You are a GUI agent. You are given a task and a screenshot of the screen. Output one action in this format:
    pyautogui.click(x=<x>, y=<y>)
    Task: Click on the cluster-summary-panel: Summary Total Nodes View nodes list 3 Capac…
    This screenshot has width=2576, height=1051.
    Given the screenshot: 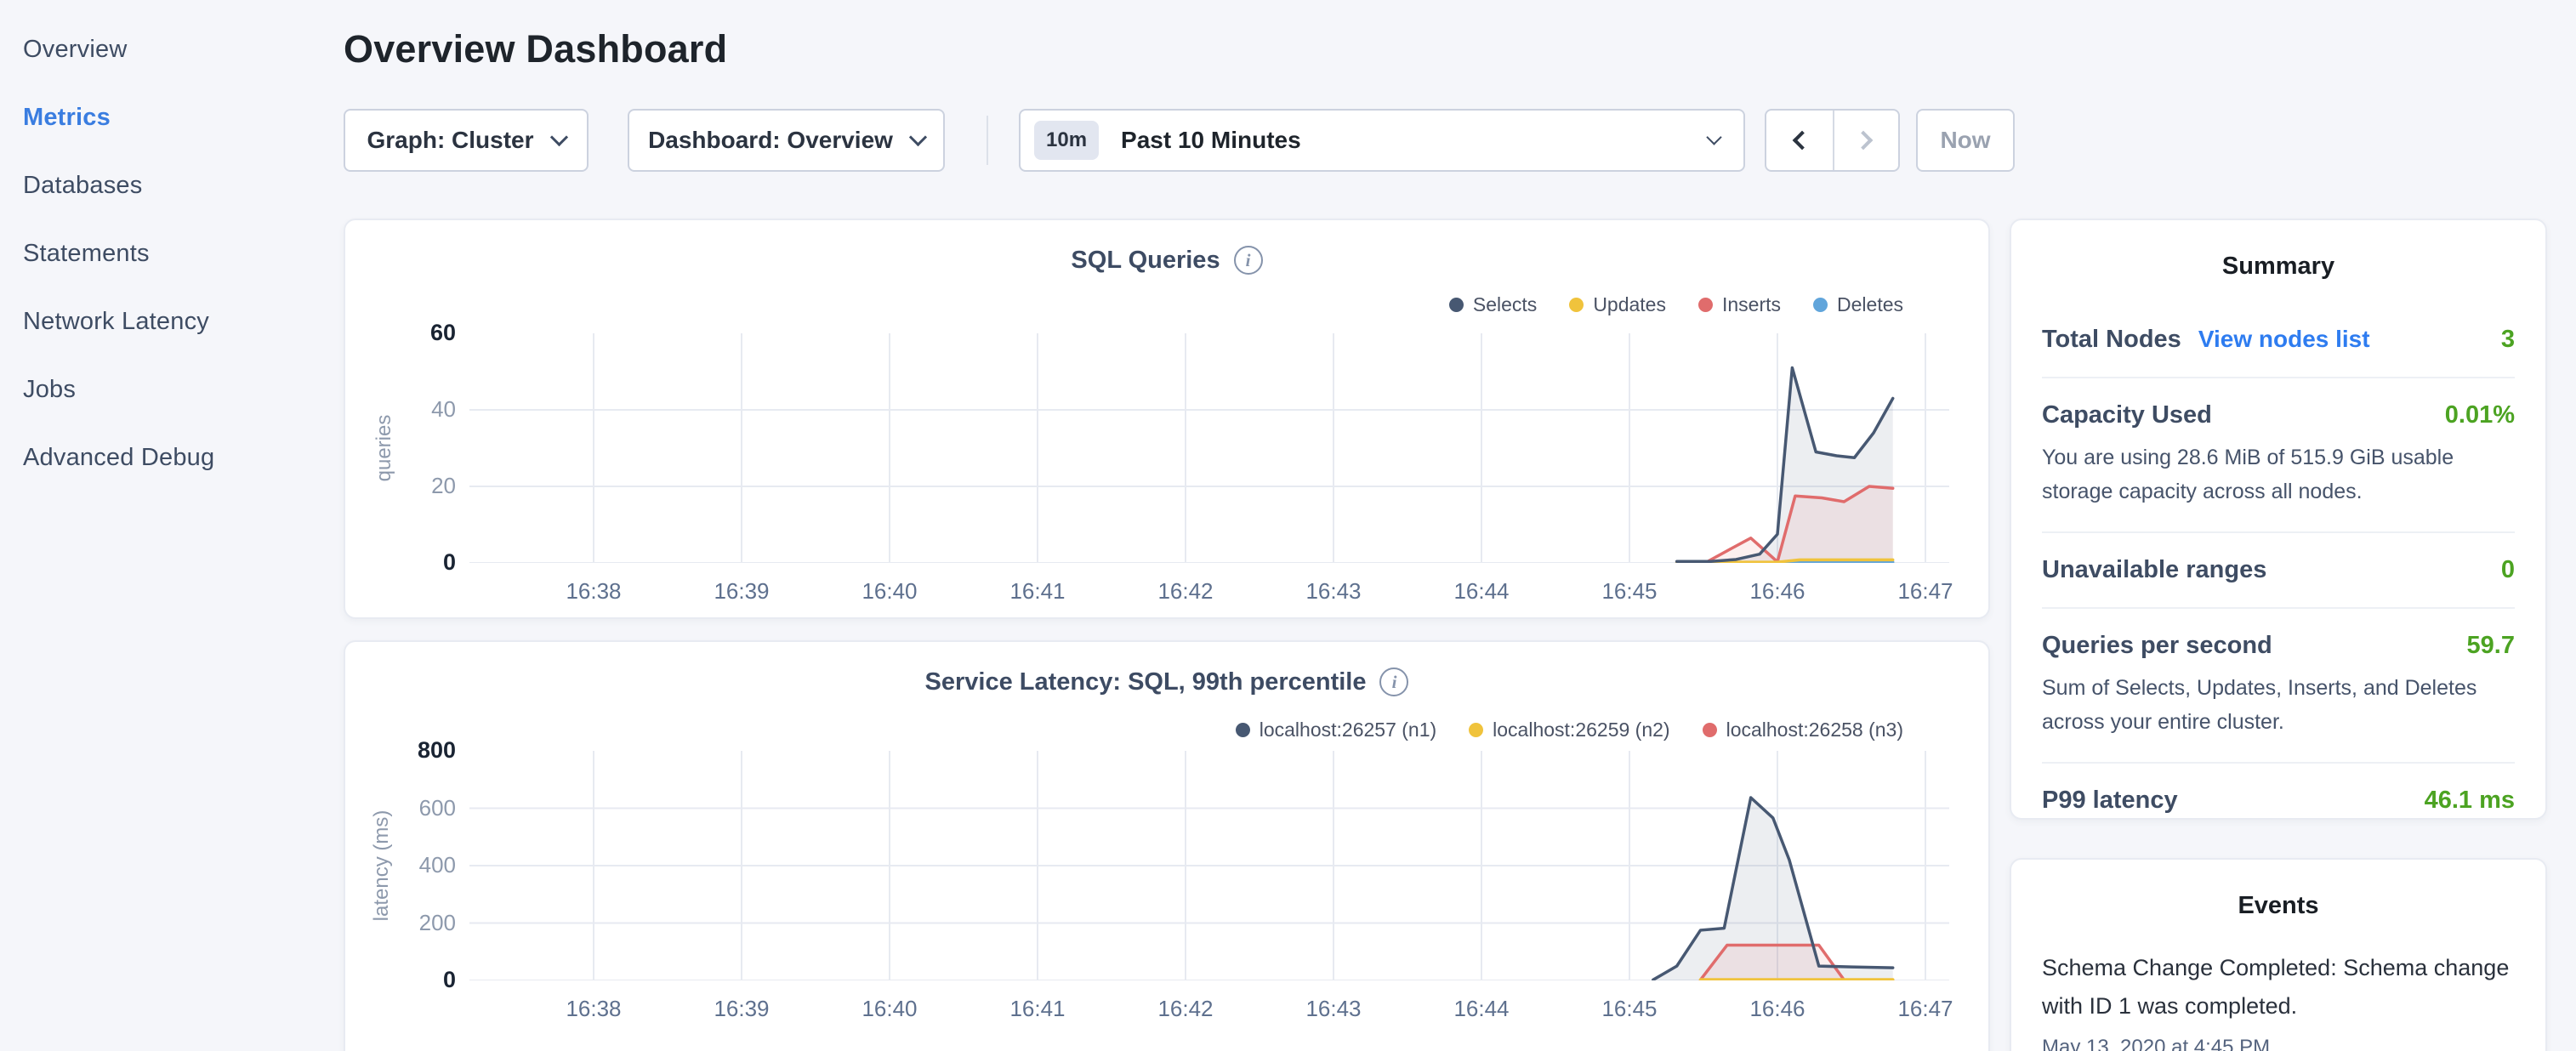 What is the action you would take?
    pyautogui.click(x=2278, y=519)
    